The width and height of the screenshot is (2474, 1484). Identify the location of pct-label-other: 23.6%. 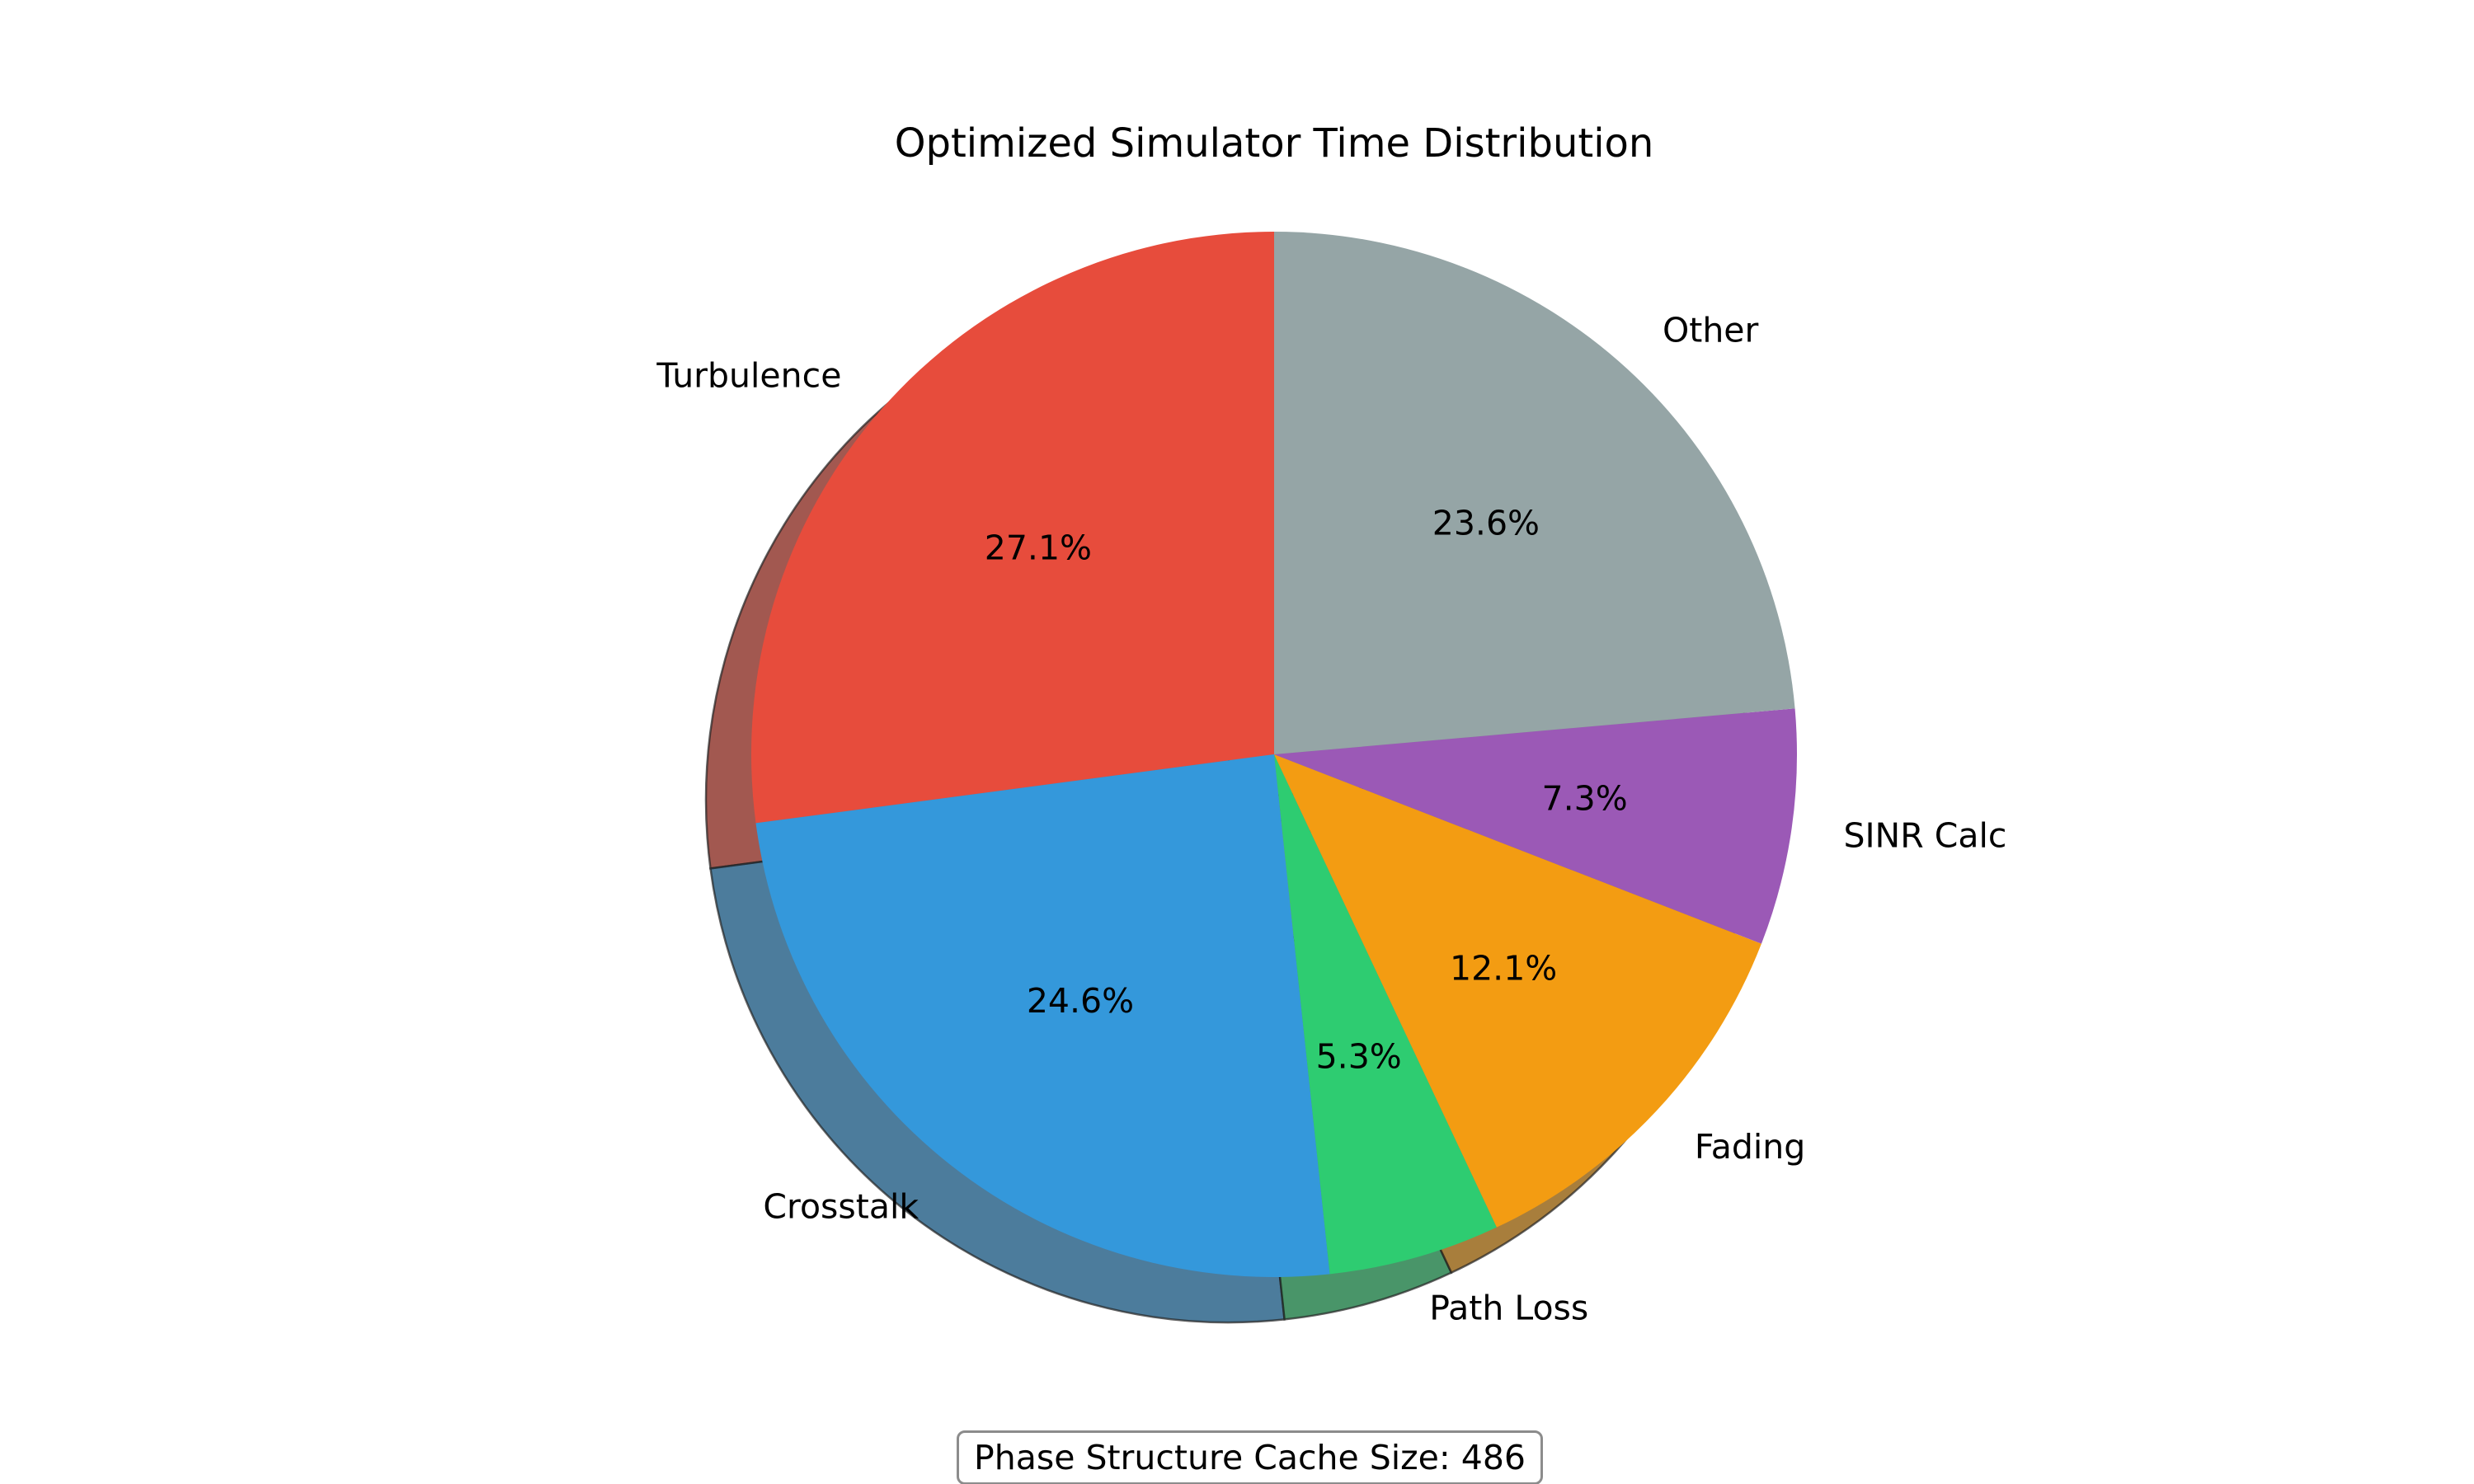
(1486, 522).